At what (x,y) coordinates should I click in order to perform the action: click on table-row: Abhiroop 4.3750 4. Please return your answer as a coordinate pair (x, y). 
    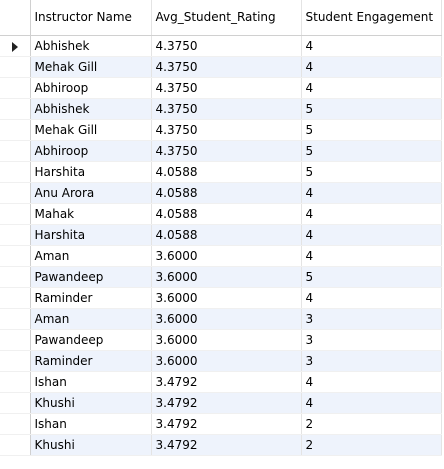
    Looking at the image, I should click on (221, 88).